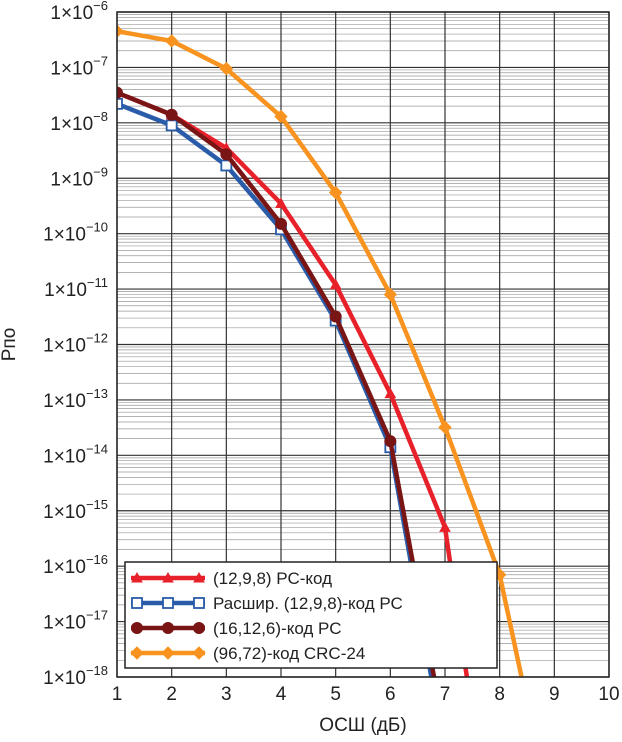 The image size is (622, 742). What do you see at coordinates (608, 694) in the screenshot?
I see `x-tick-label: 10` at bounding box center [608, 694].